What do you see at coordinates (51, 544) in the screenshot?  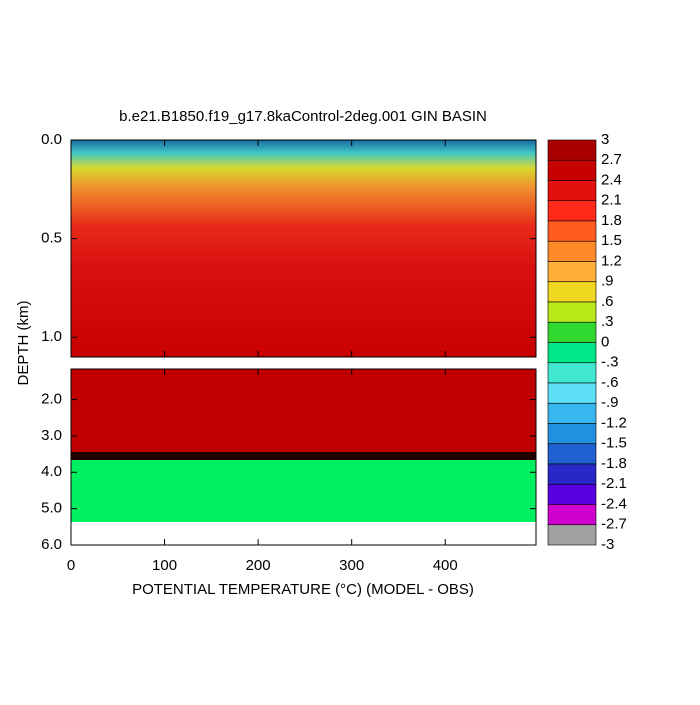 I see `y-tick-label: 6.0` at bounding box center [51, 544].